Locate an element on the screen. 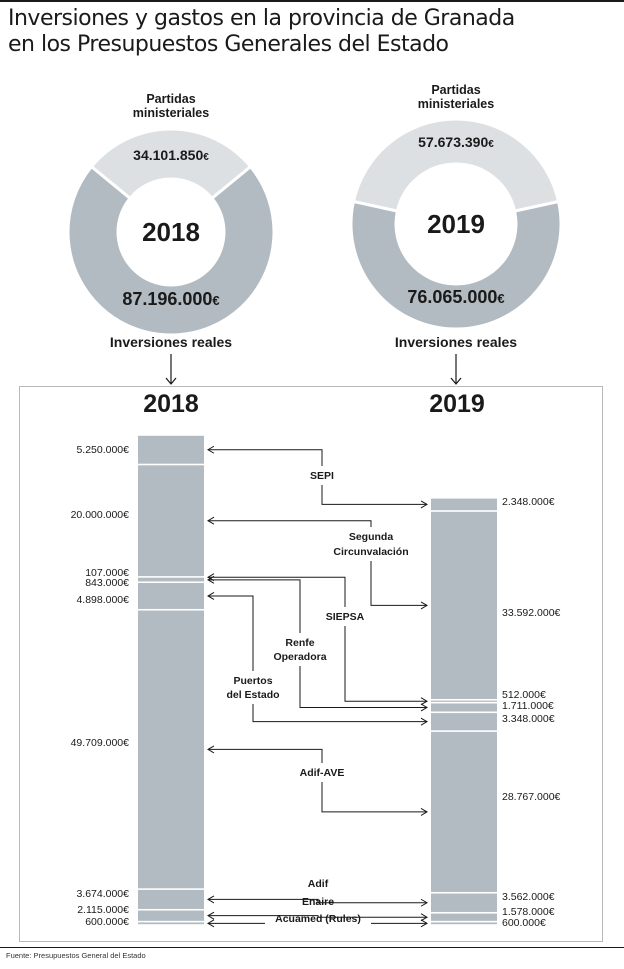 This screenshot has height=969, width=624. column-year-2019: 2019 is located at coordinates (457, 404).